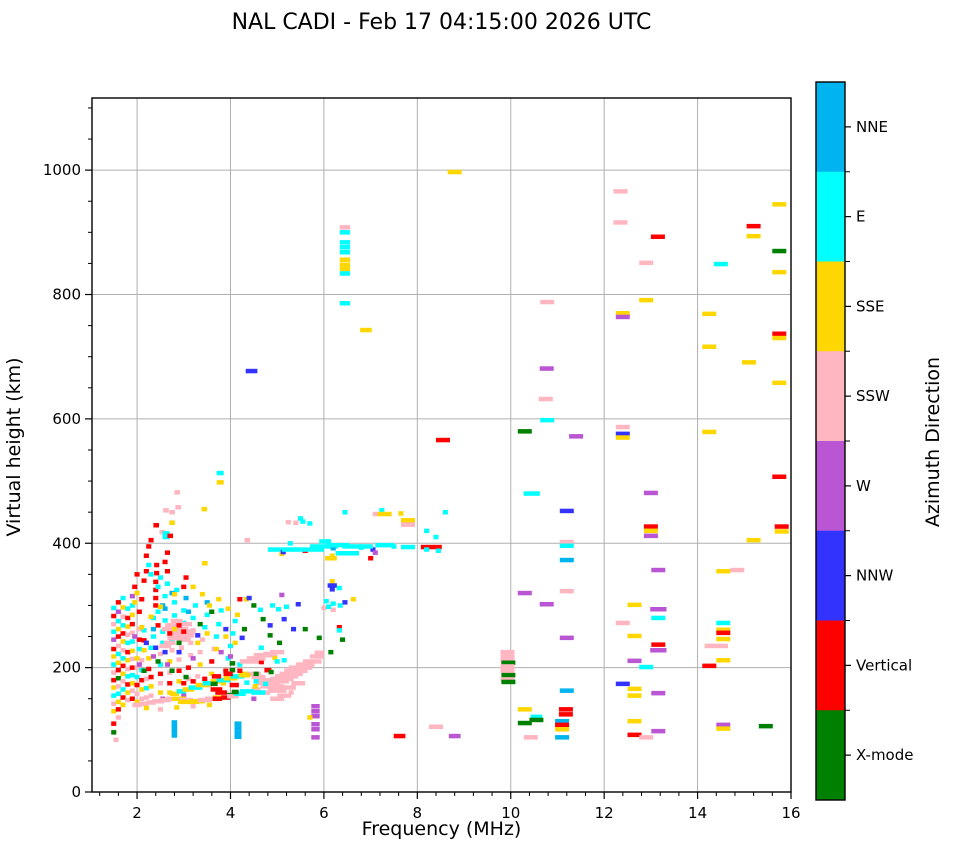  I want to click on colorbar-tick-label: SSE, so click(870, 306).